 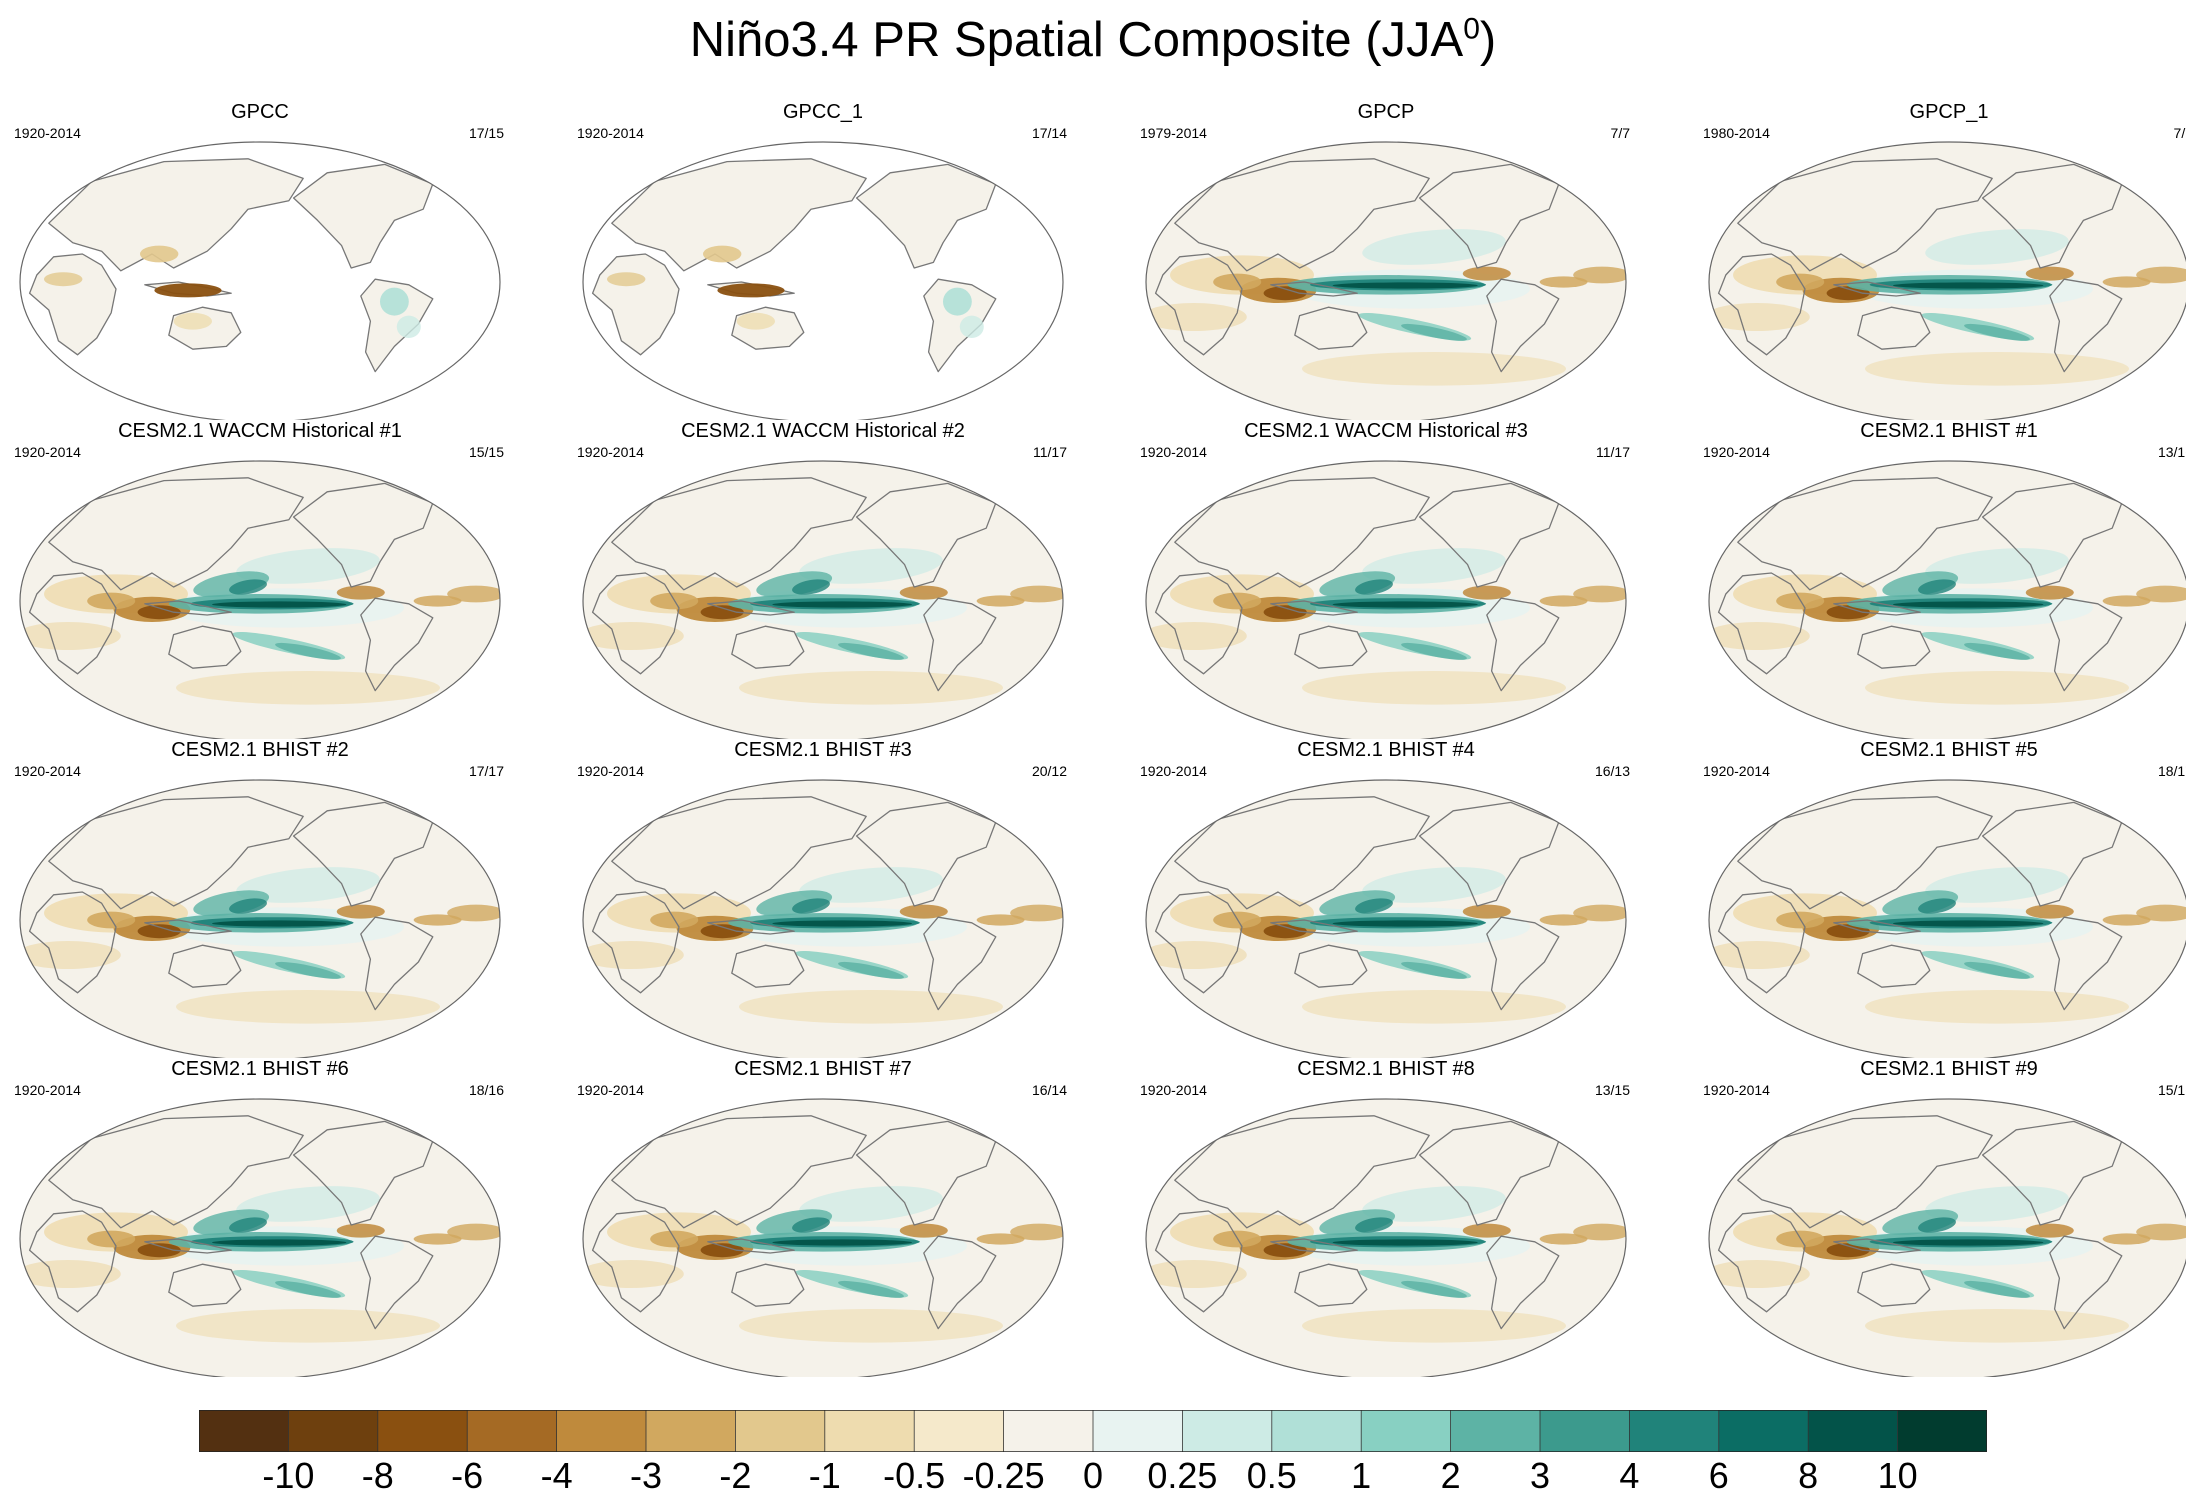 I want to click on panel-title: CESM2.1 BHIST #8, so click(x=1386, y=1069).